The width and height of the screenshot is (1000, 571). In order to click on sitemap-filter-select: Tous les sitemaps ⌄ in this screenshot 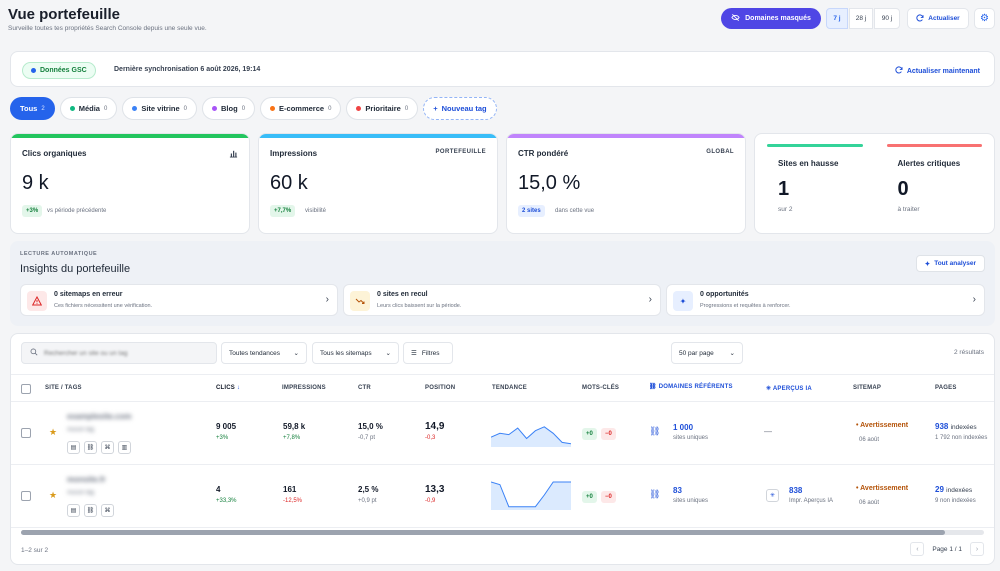, I will do `click(355, 353)`.